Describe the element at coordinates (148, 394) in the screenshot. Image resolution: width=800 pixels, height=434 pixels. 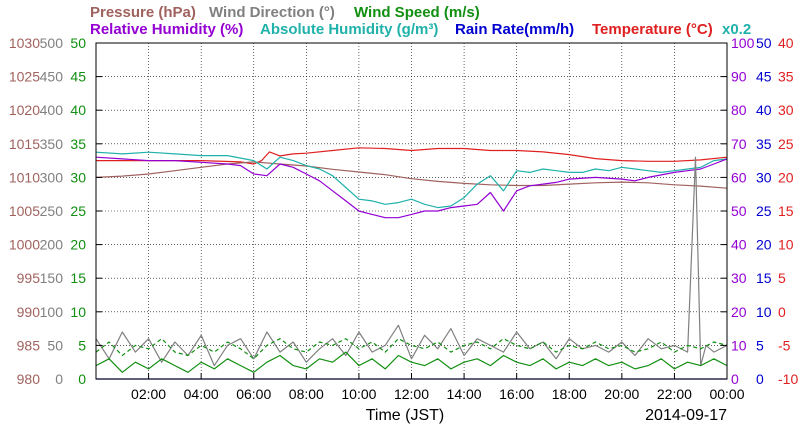
I see `x-tick-label: 02:00` at that location.